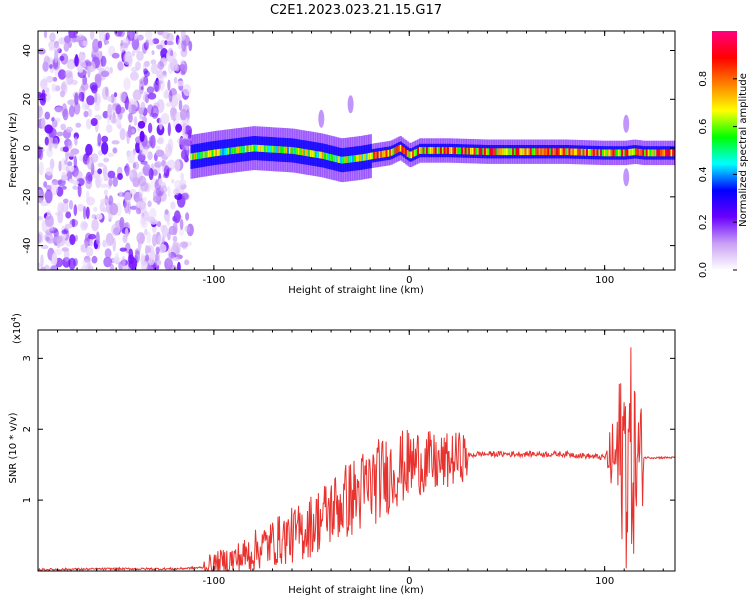  Describe the element at coordinates (27, 50) in the screenshot. I see `spectrogram-ytick-label: 40` at that location.